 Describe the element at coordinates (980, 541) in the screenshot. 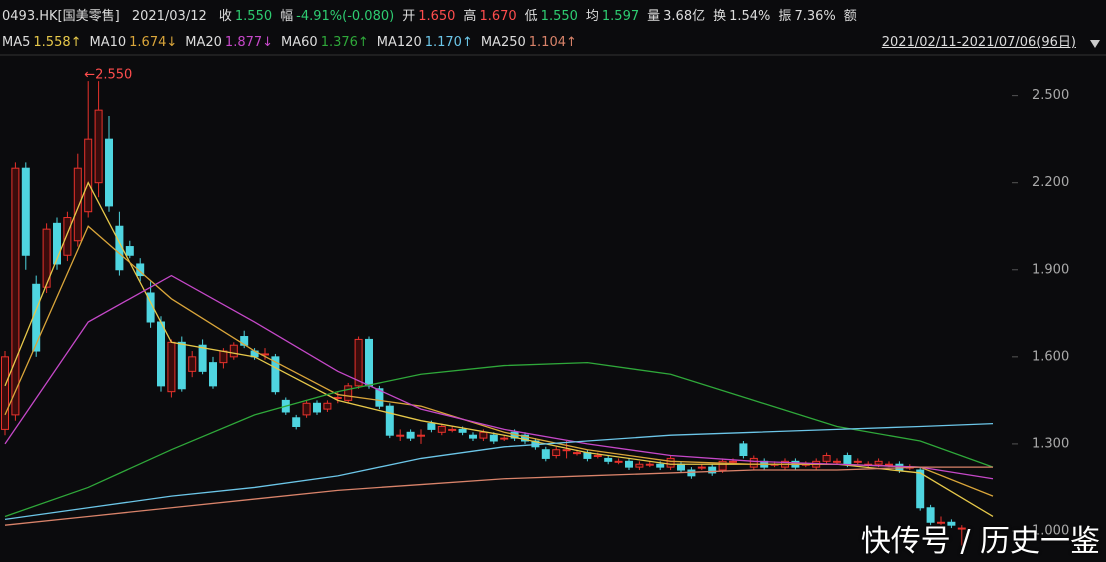

I see `watermark: 快传号 / 历史一鉴` at that location.